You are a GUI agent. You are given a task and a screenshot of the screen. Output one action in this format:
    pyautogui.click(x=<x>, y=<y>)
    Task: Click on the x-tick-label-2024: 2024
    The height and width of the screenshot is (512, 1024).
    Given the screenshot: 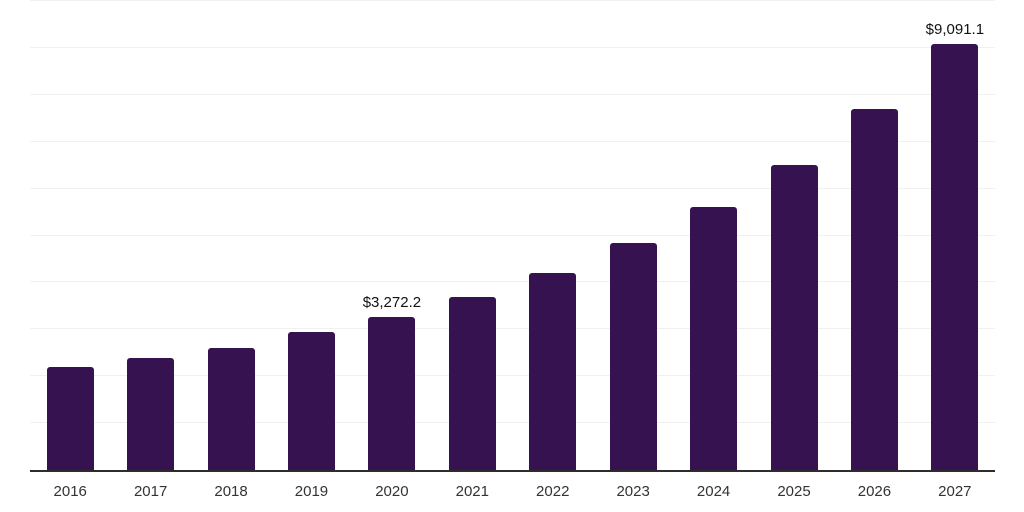 What is the action you would take?
    pyautogui.click(x=713, y=491)
    